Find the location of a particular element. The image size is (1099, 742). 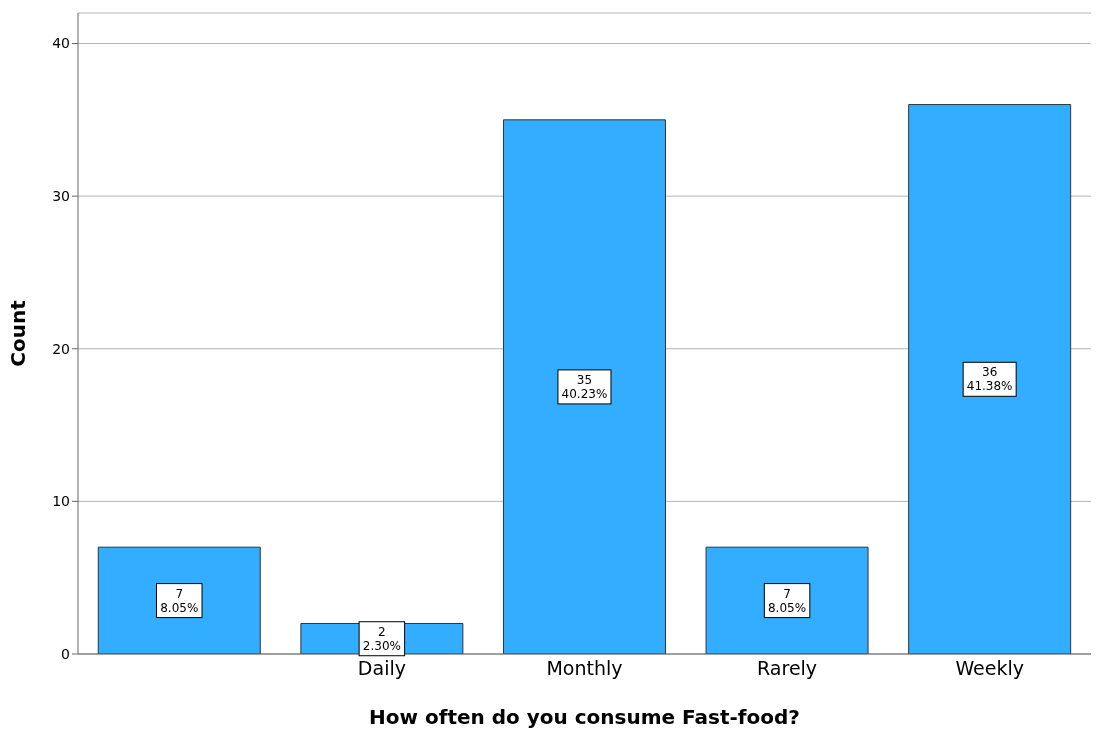

data-label: 36 41.38% is located at coordinates (989, 379).